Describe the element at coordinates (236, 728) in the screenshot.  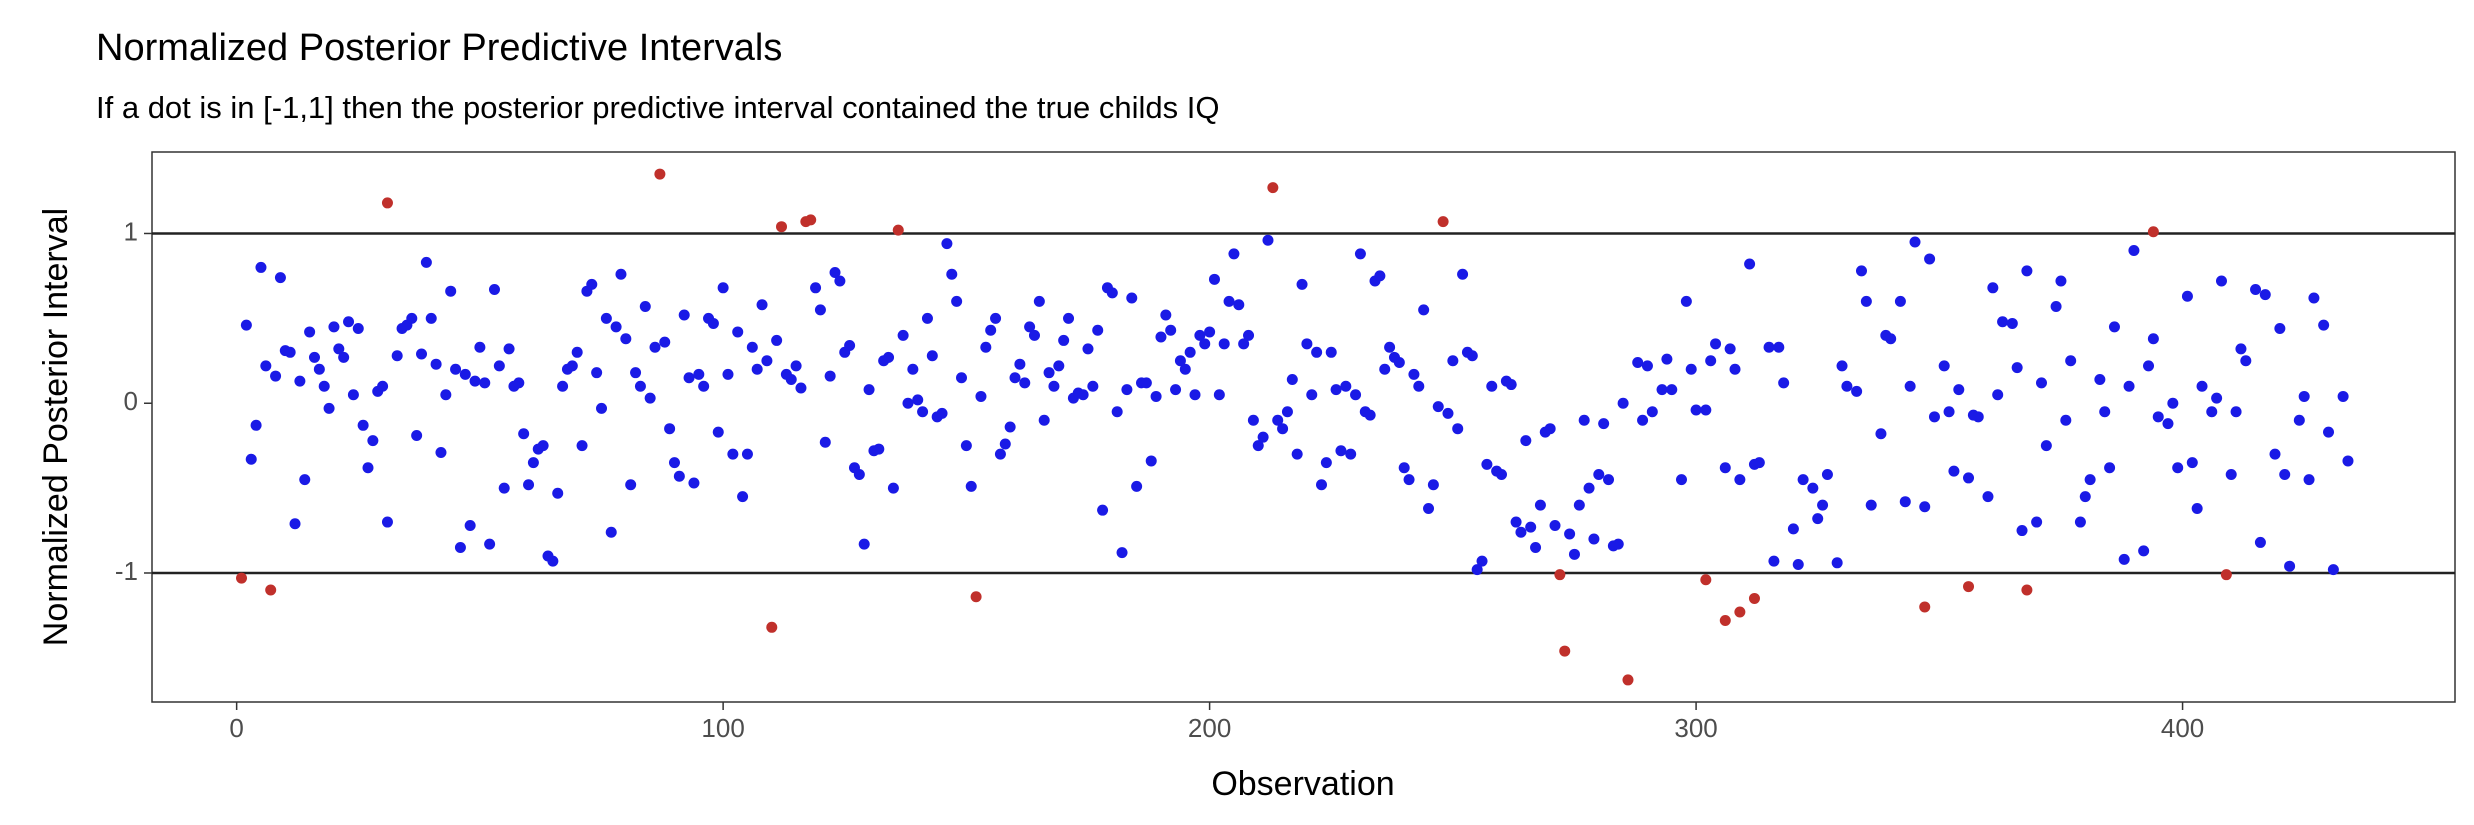
I see `x-tick-label: 0` at that location.